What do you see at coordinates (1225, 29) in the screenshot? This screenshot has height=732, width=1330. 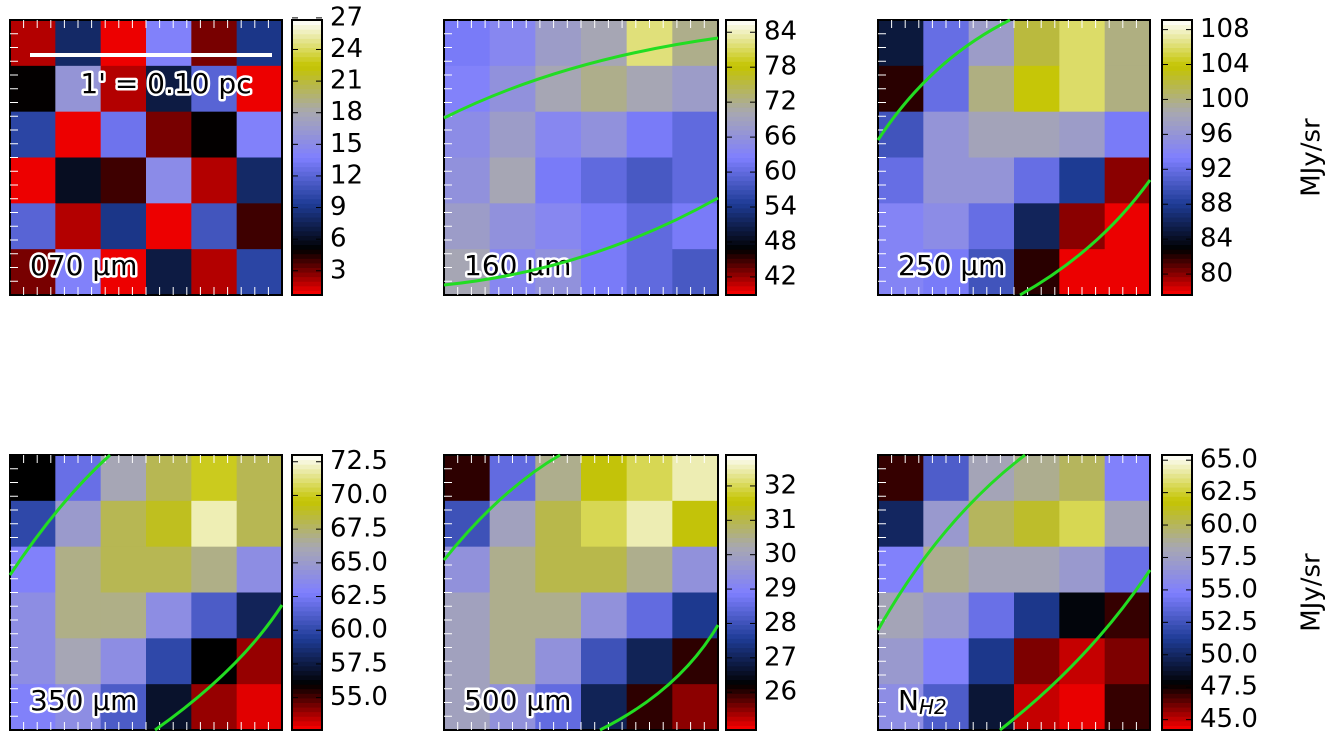 I see `colorbar-tick-label: 108` at bounding box center [1225, 29].